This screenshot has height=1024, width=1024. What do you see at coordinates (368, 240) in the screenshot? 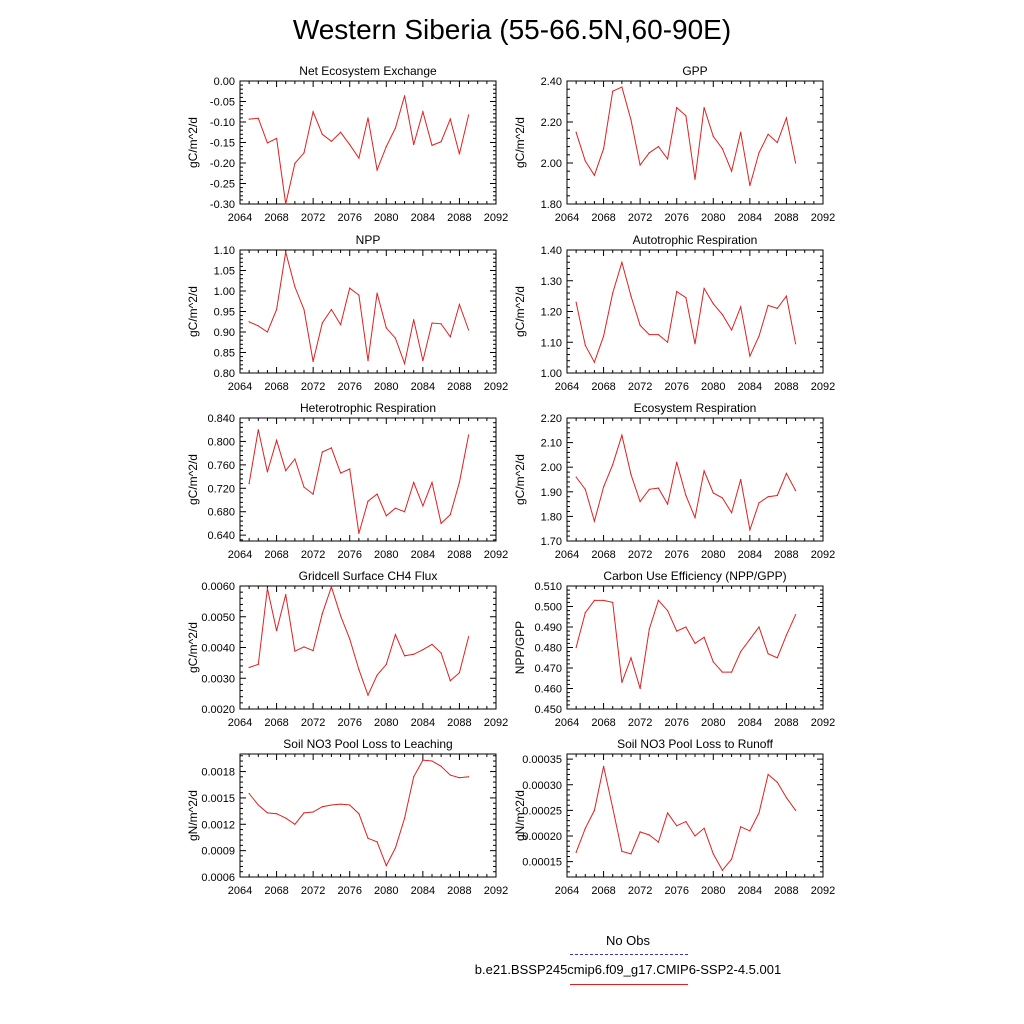
I see `chart-title: NPP` at bounding box center [368, 240].